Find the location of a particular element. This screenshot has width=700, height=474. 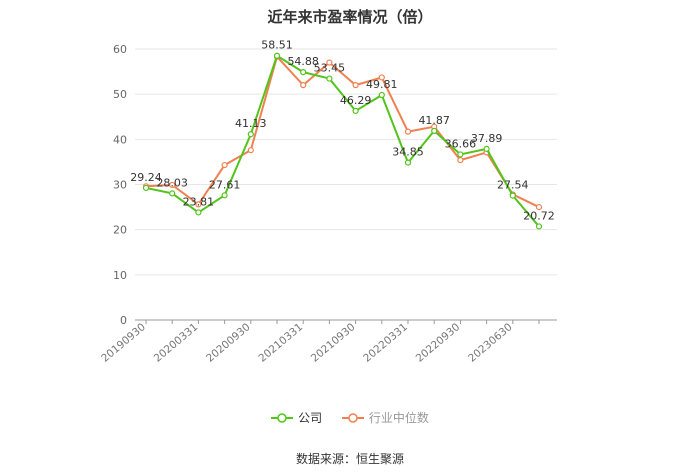

x-tick-label: 20200930 is located at coordinates (228, 343).